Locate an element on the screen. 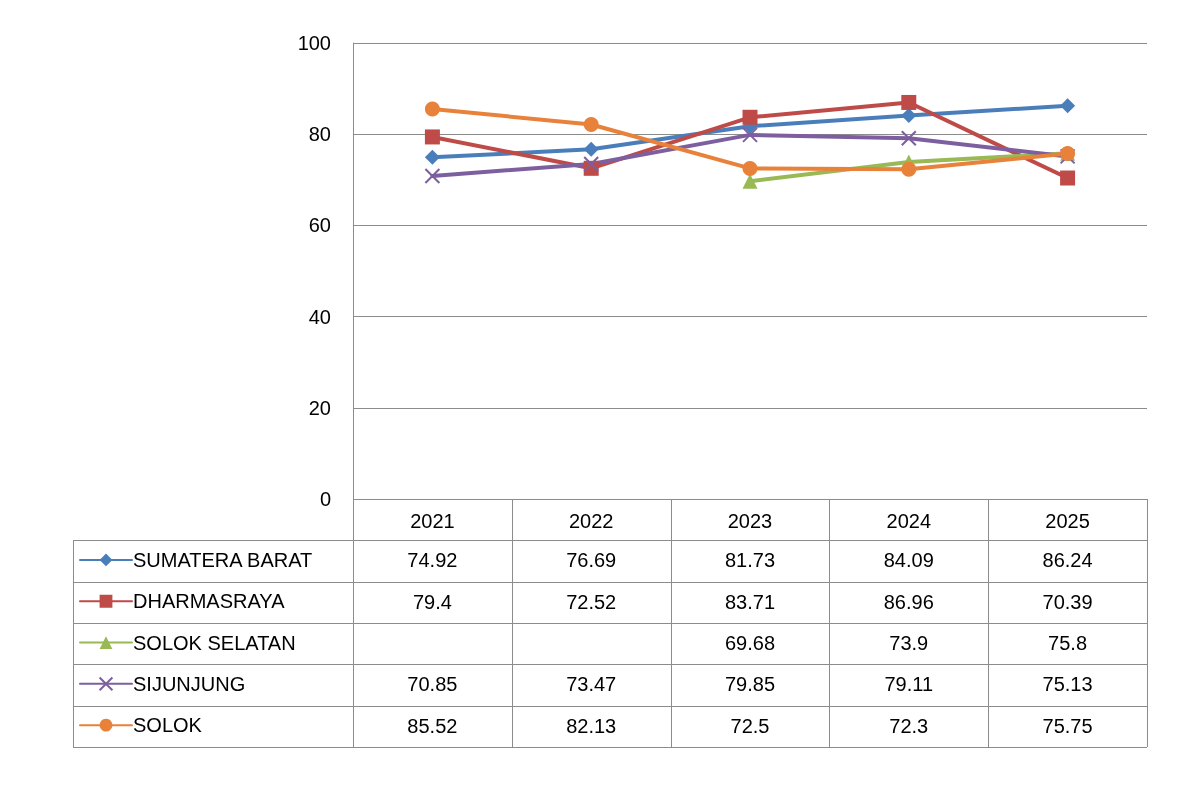  legend-label: SOLOK is located at coordinates (168, 725).